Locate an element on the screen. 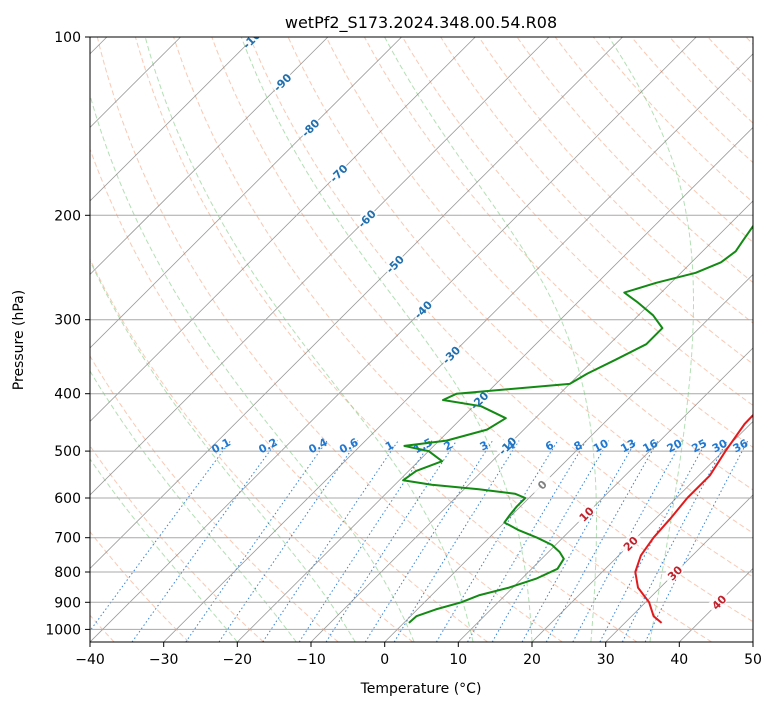 The height and width of the screenshot is (708, 775). isotherm-label: -80 is located at coordinates (310, 127).